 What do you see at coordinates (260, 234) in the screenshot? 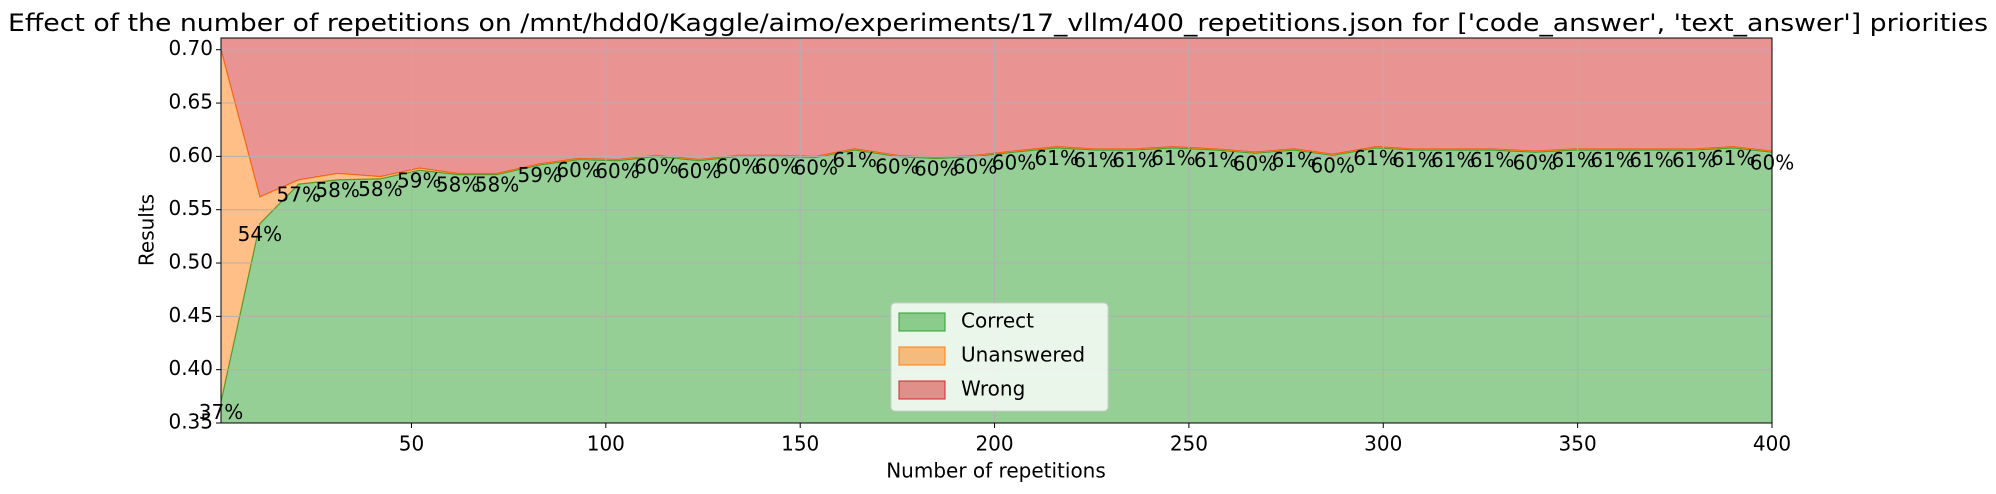
I see `data-label: 54%` at bounding box center [260, 234].